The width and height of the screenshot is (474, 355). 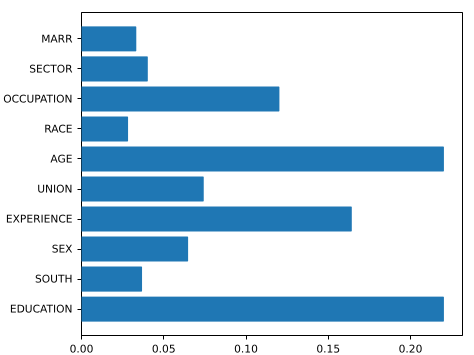 I want to click on y-tick-label: UNION, so click(x=55, y=189).